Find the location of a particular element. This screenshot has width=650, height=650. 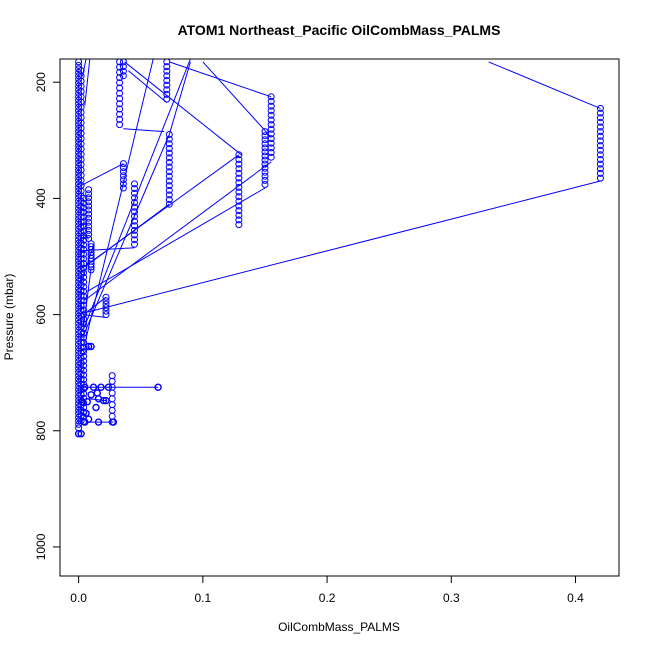

y-axis-label: Pressure (mbar) is located at coordinates (9, 317).